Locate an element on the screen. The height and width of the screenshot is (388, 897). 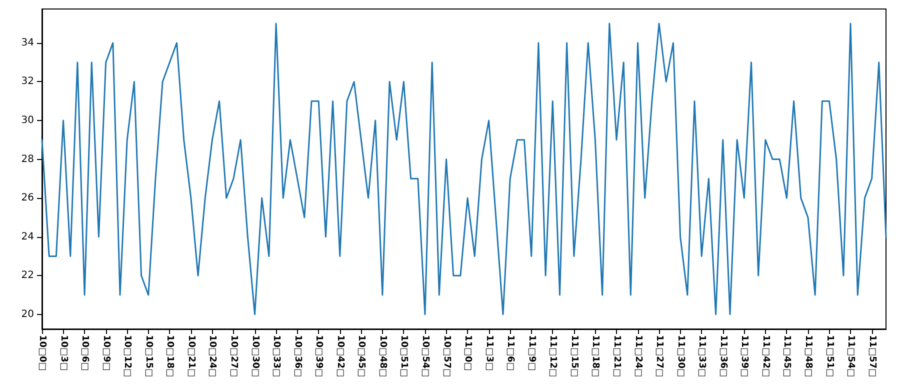
x-tick-label: 11□21□ is located at coordinates (616, 356).